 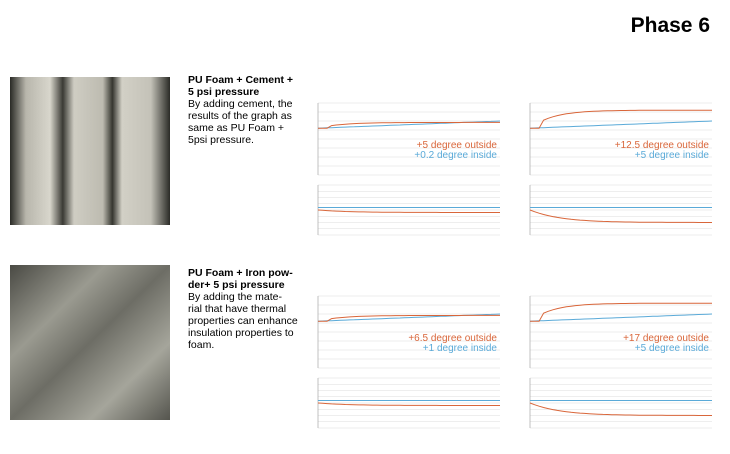 I want to click on body-text: By adding cement, the, so click(x=240, y=104).